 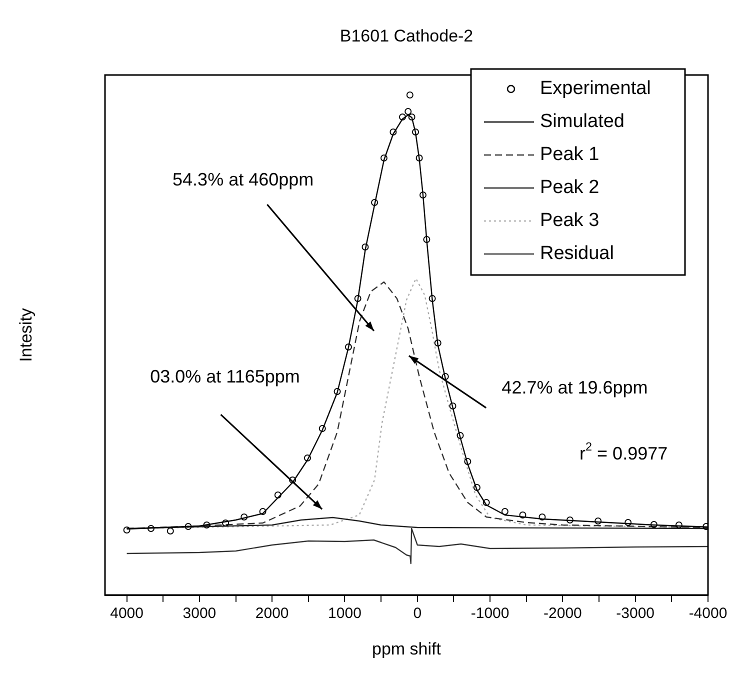 What do you see at coordinates (582, 121) in the screenshot?
I see `legend-label: Simulated` at bounding box center [582, 121].